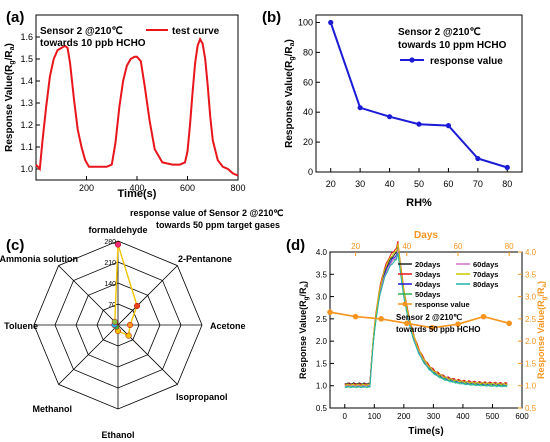 Image resolution: width=550 pixels, height=442 pixels. What do you see at coordinates (308, 82) in the screenshot?
I see `y-tick-label: 60` at bounding box center [308, 82].